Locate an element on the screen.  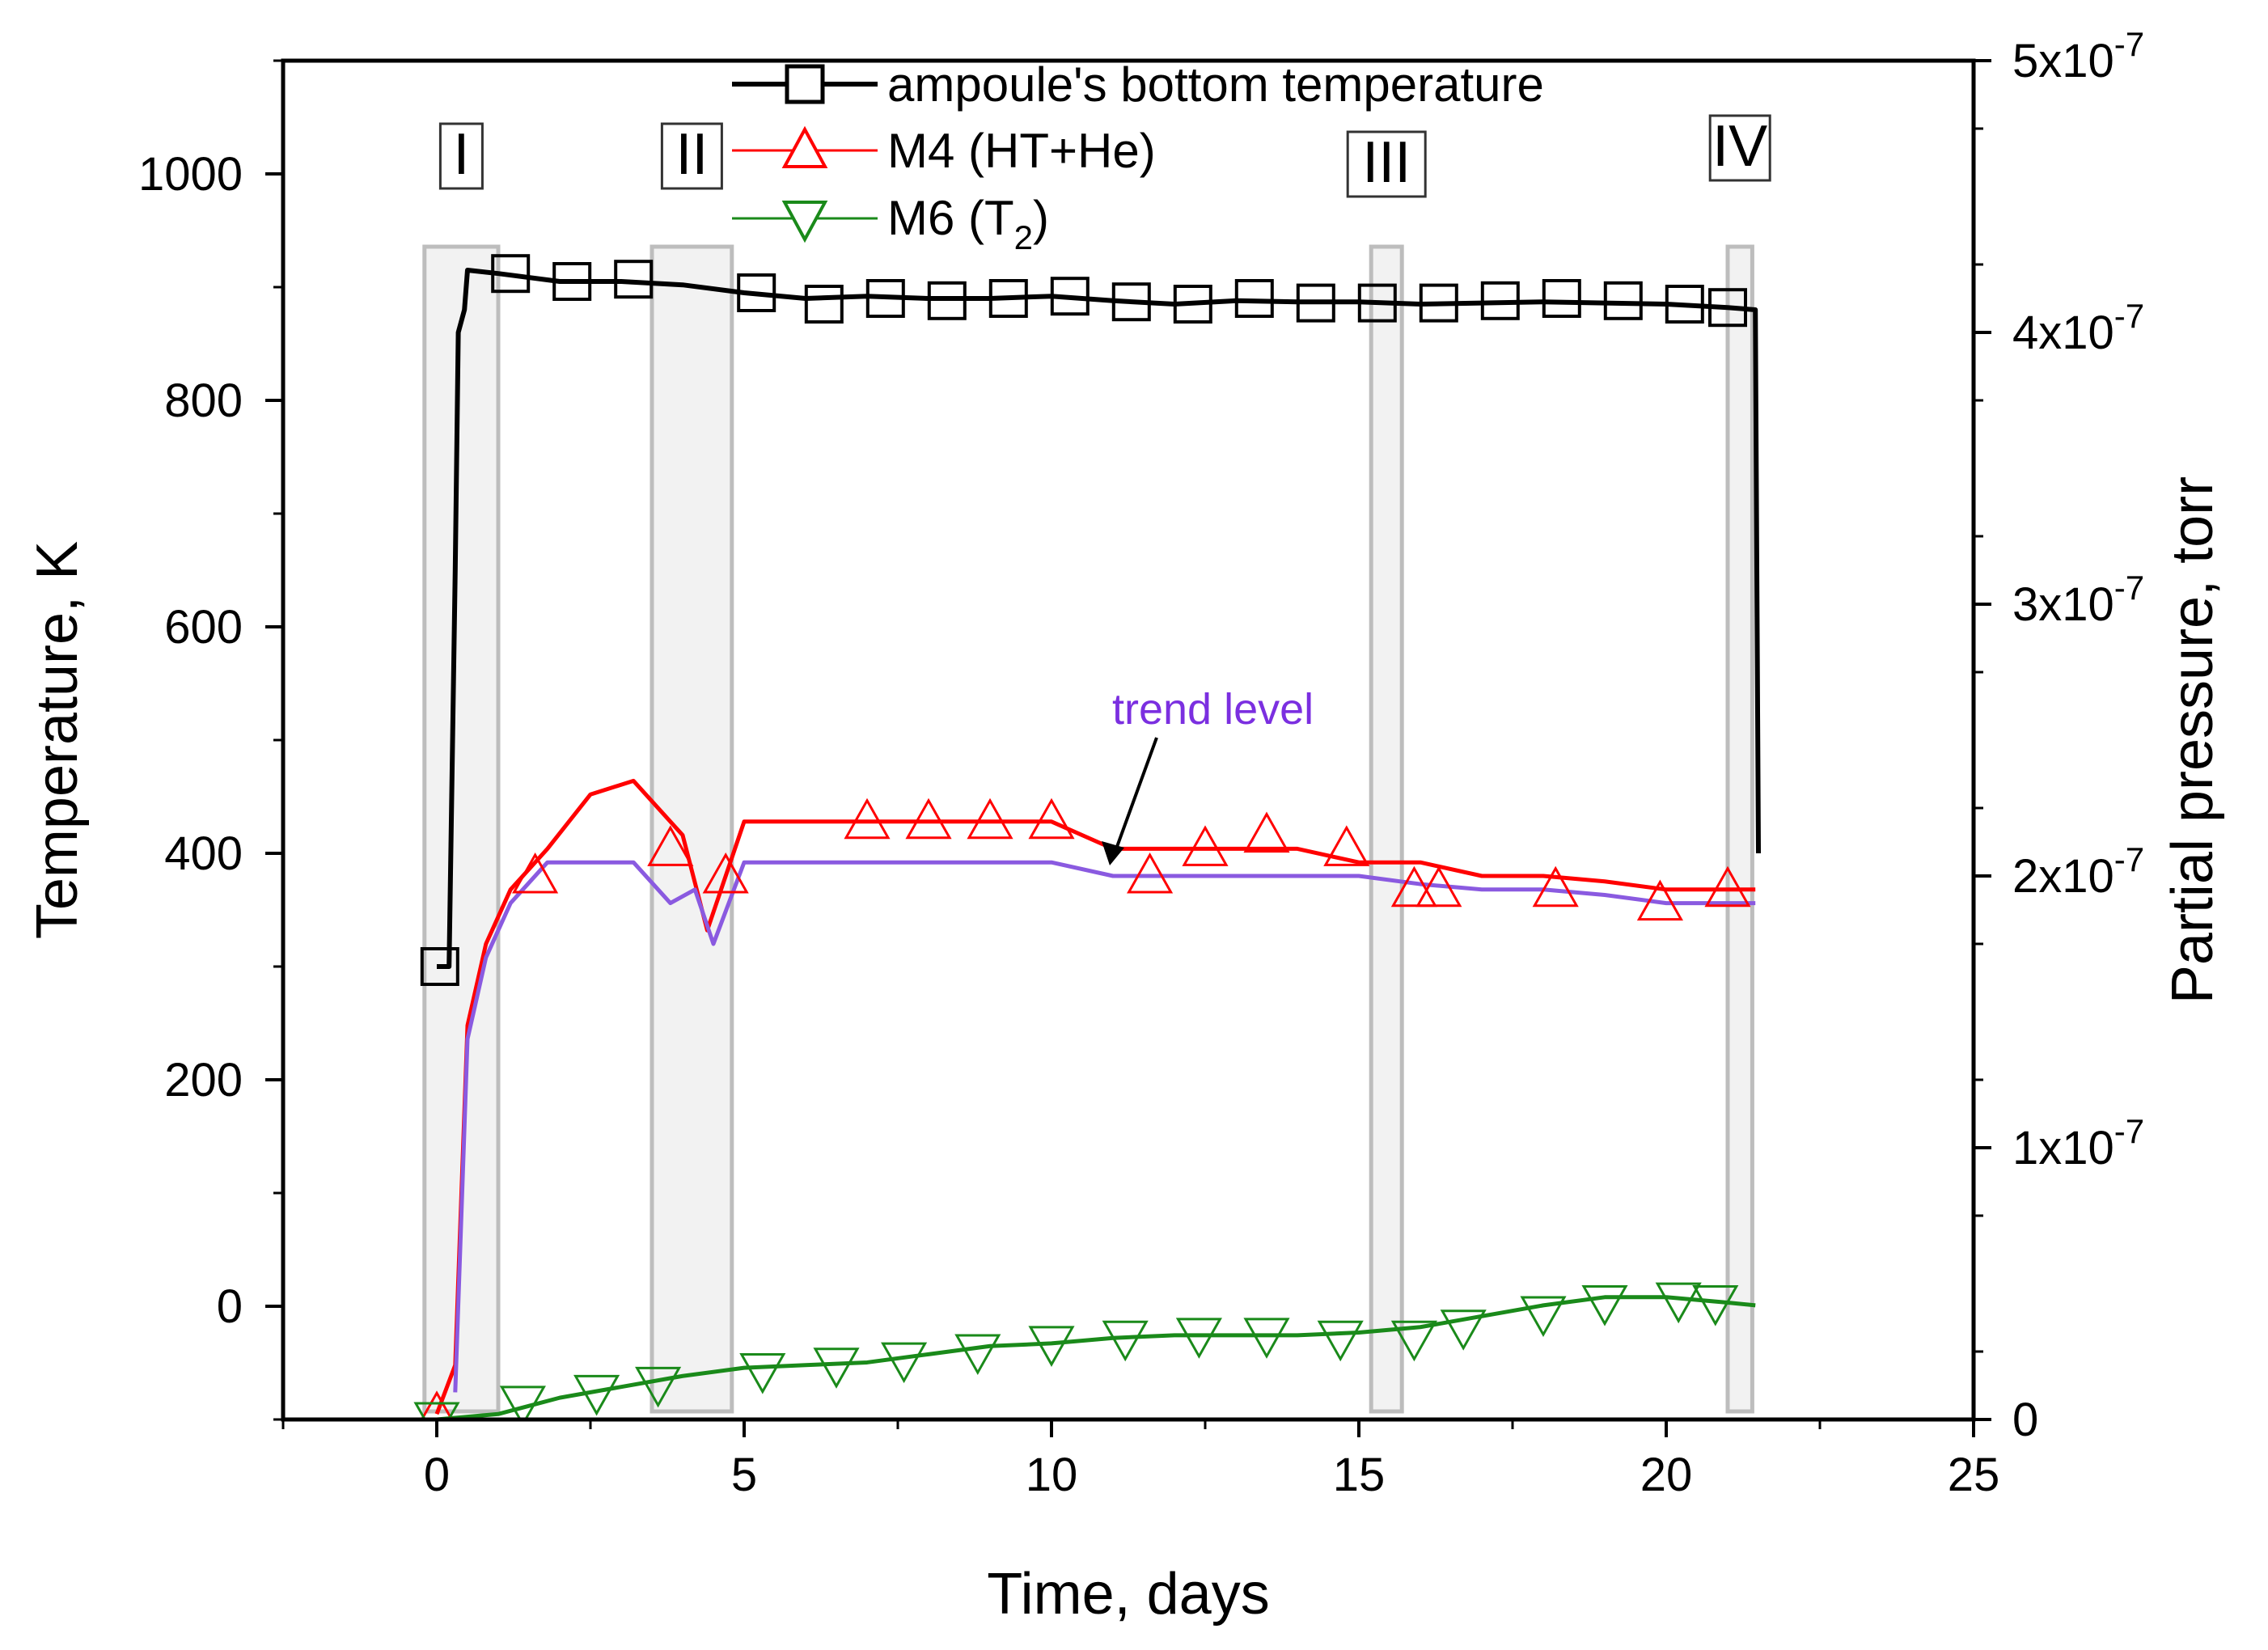
legend-marker-triangle-up is located at coordinates (805, 146).